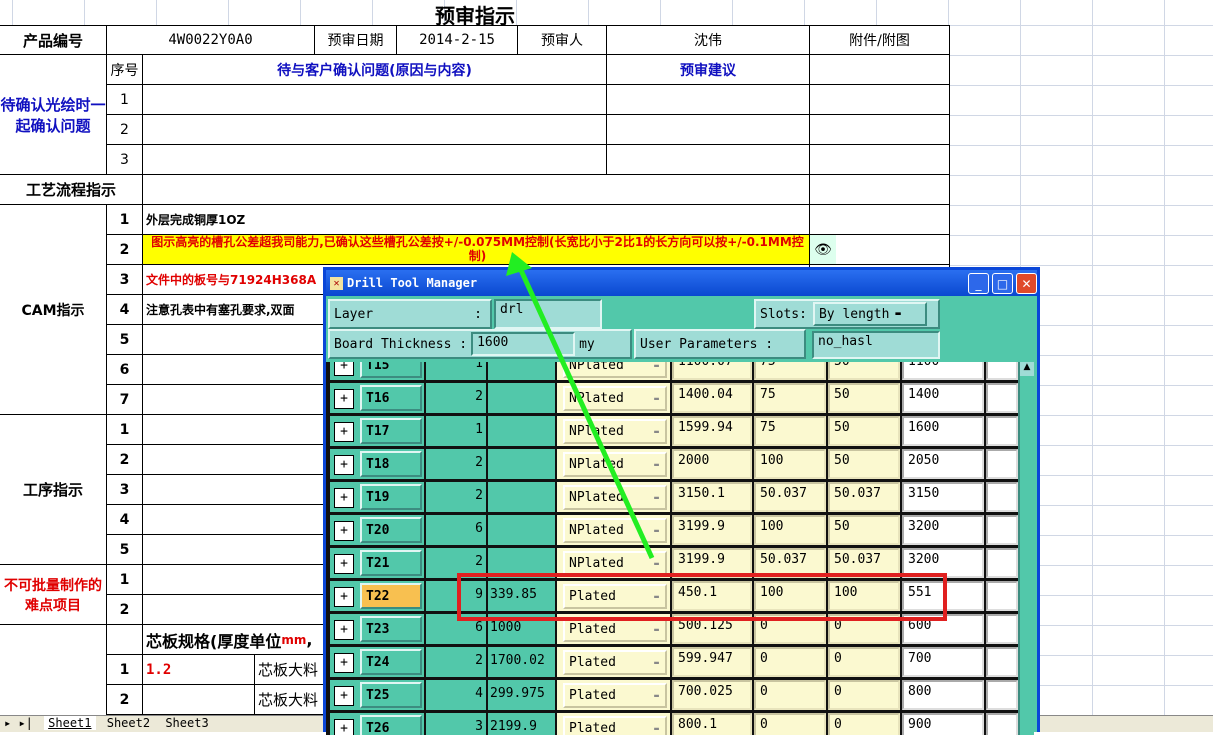 The image size is (1213, 735). I want to click on tool-field-1: 450.1, so click(712, 596).